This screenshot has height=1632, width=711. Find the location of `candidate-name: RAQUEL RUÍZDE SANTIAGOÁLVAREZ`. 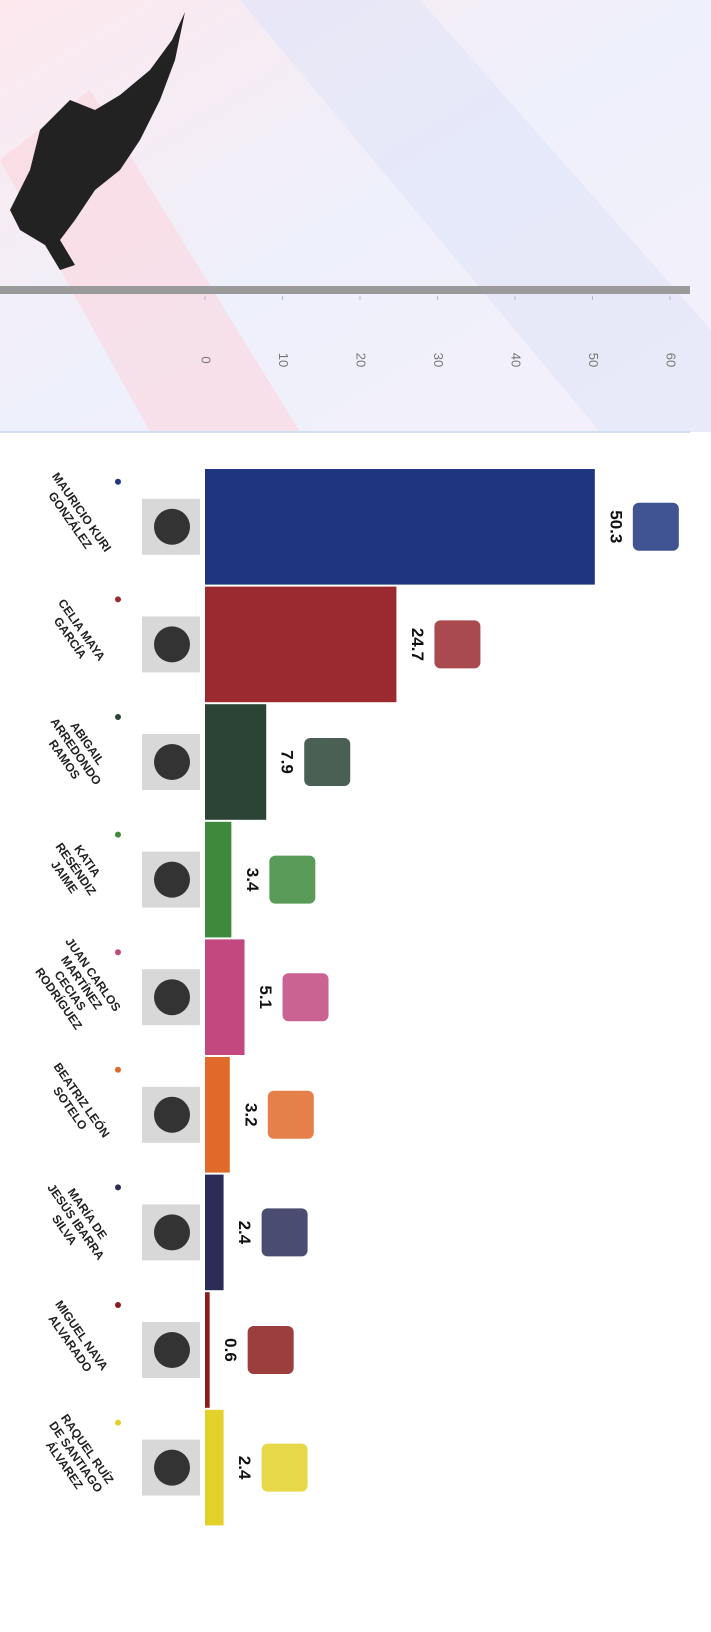

candidate-name: RAQUEL RUÍZDE SANTIAGOÁLVAREZ is located at coordinates (76, 1456).